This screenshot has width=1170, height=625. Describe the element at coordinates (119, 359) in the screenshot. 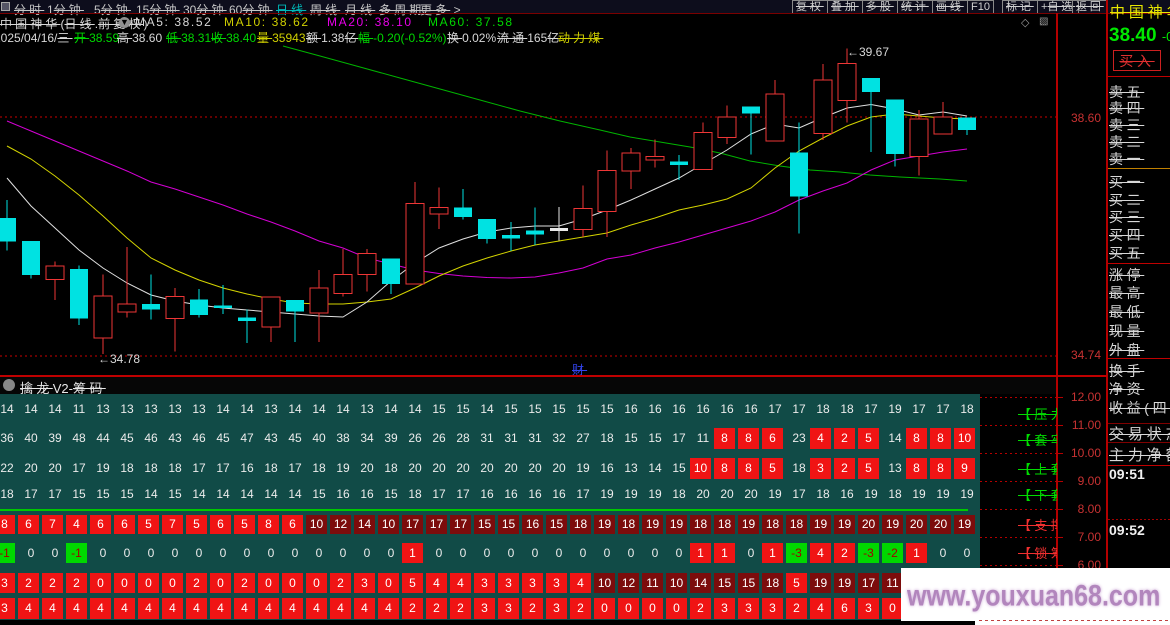

I see `svg-text: ←34.78` at that location.